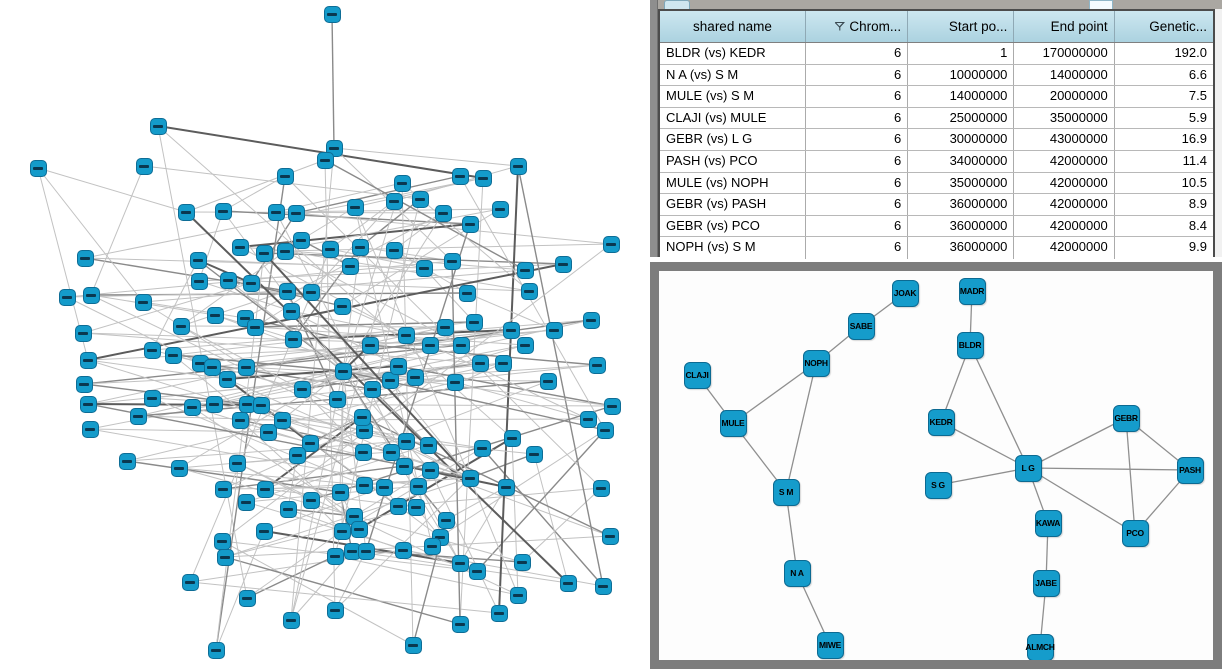  Describe the element at coordinates (1197, 117) in the screenshot. I see `table-cell: 5.9` at that location.